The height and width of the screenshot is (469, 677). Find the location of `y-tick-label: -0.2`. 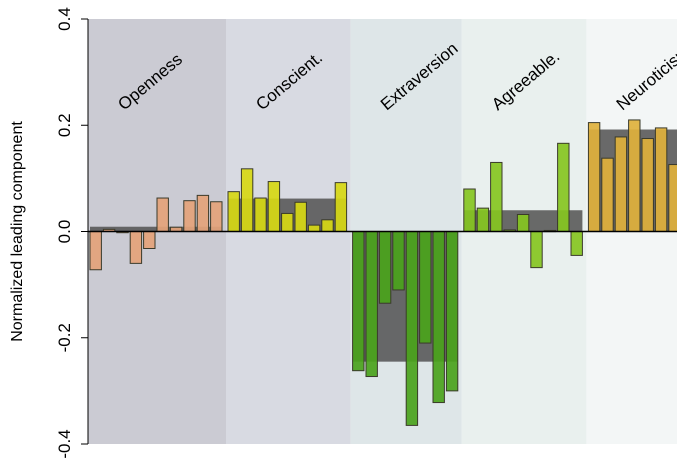

y-tick-label: -0.2 is located at coordinates (64, 337).